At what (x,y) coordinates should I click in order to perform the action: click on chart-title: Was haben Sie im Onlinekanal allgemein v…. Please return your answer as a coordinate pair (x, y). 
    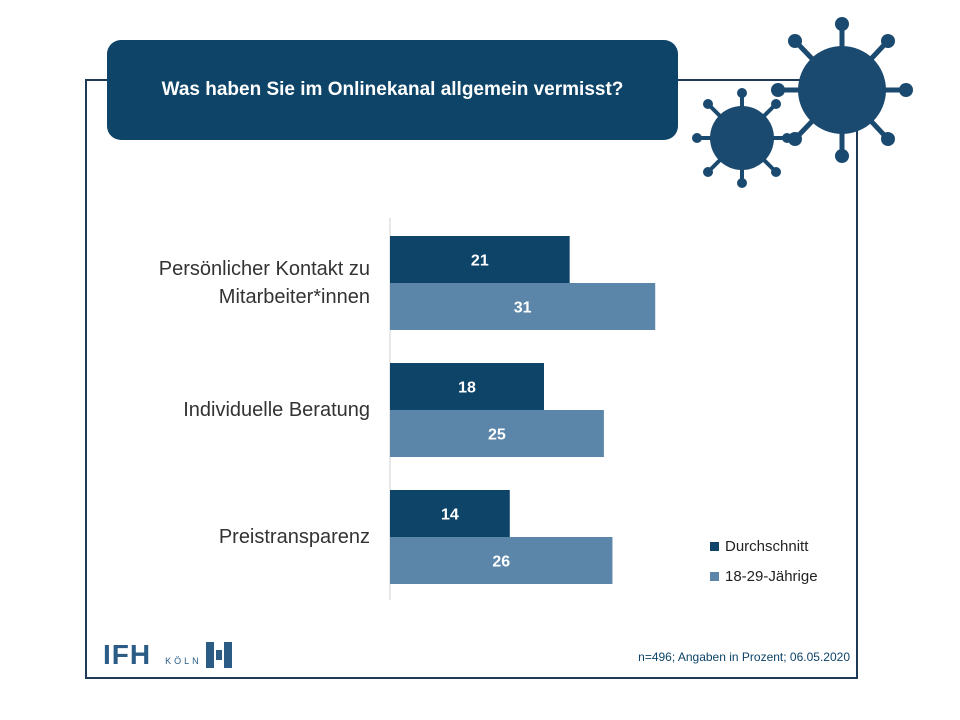
    Looking at the image, I should click on (392, 90).